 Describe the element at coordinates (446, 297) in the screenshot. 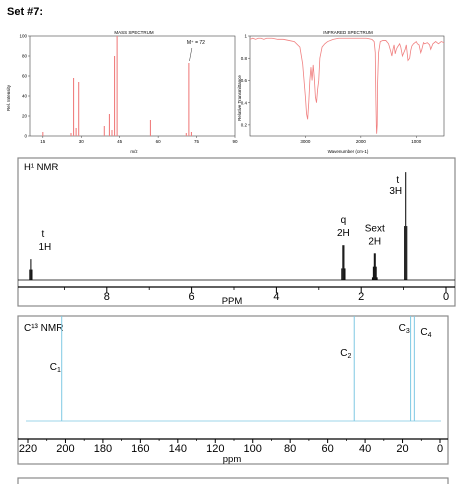

I see `h1-xtick-label-4: 0` at that location.